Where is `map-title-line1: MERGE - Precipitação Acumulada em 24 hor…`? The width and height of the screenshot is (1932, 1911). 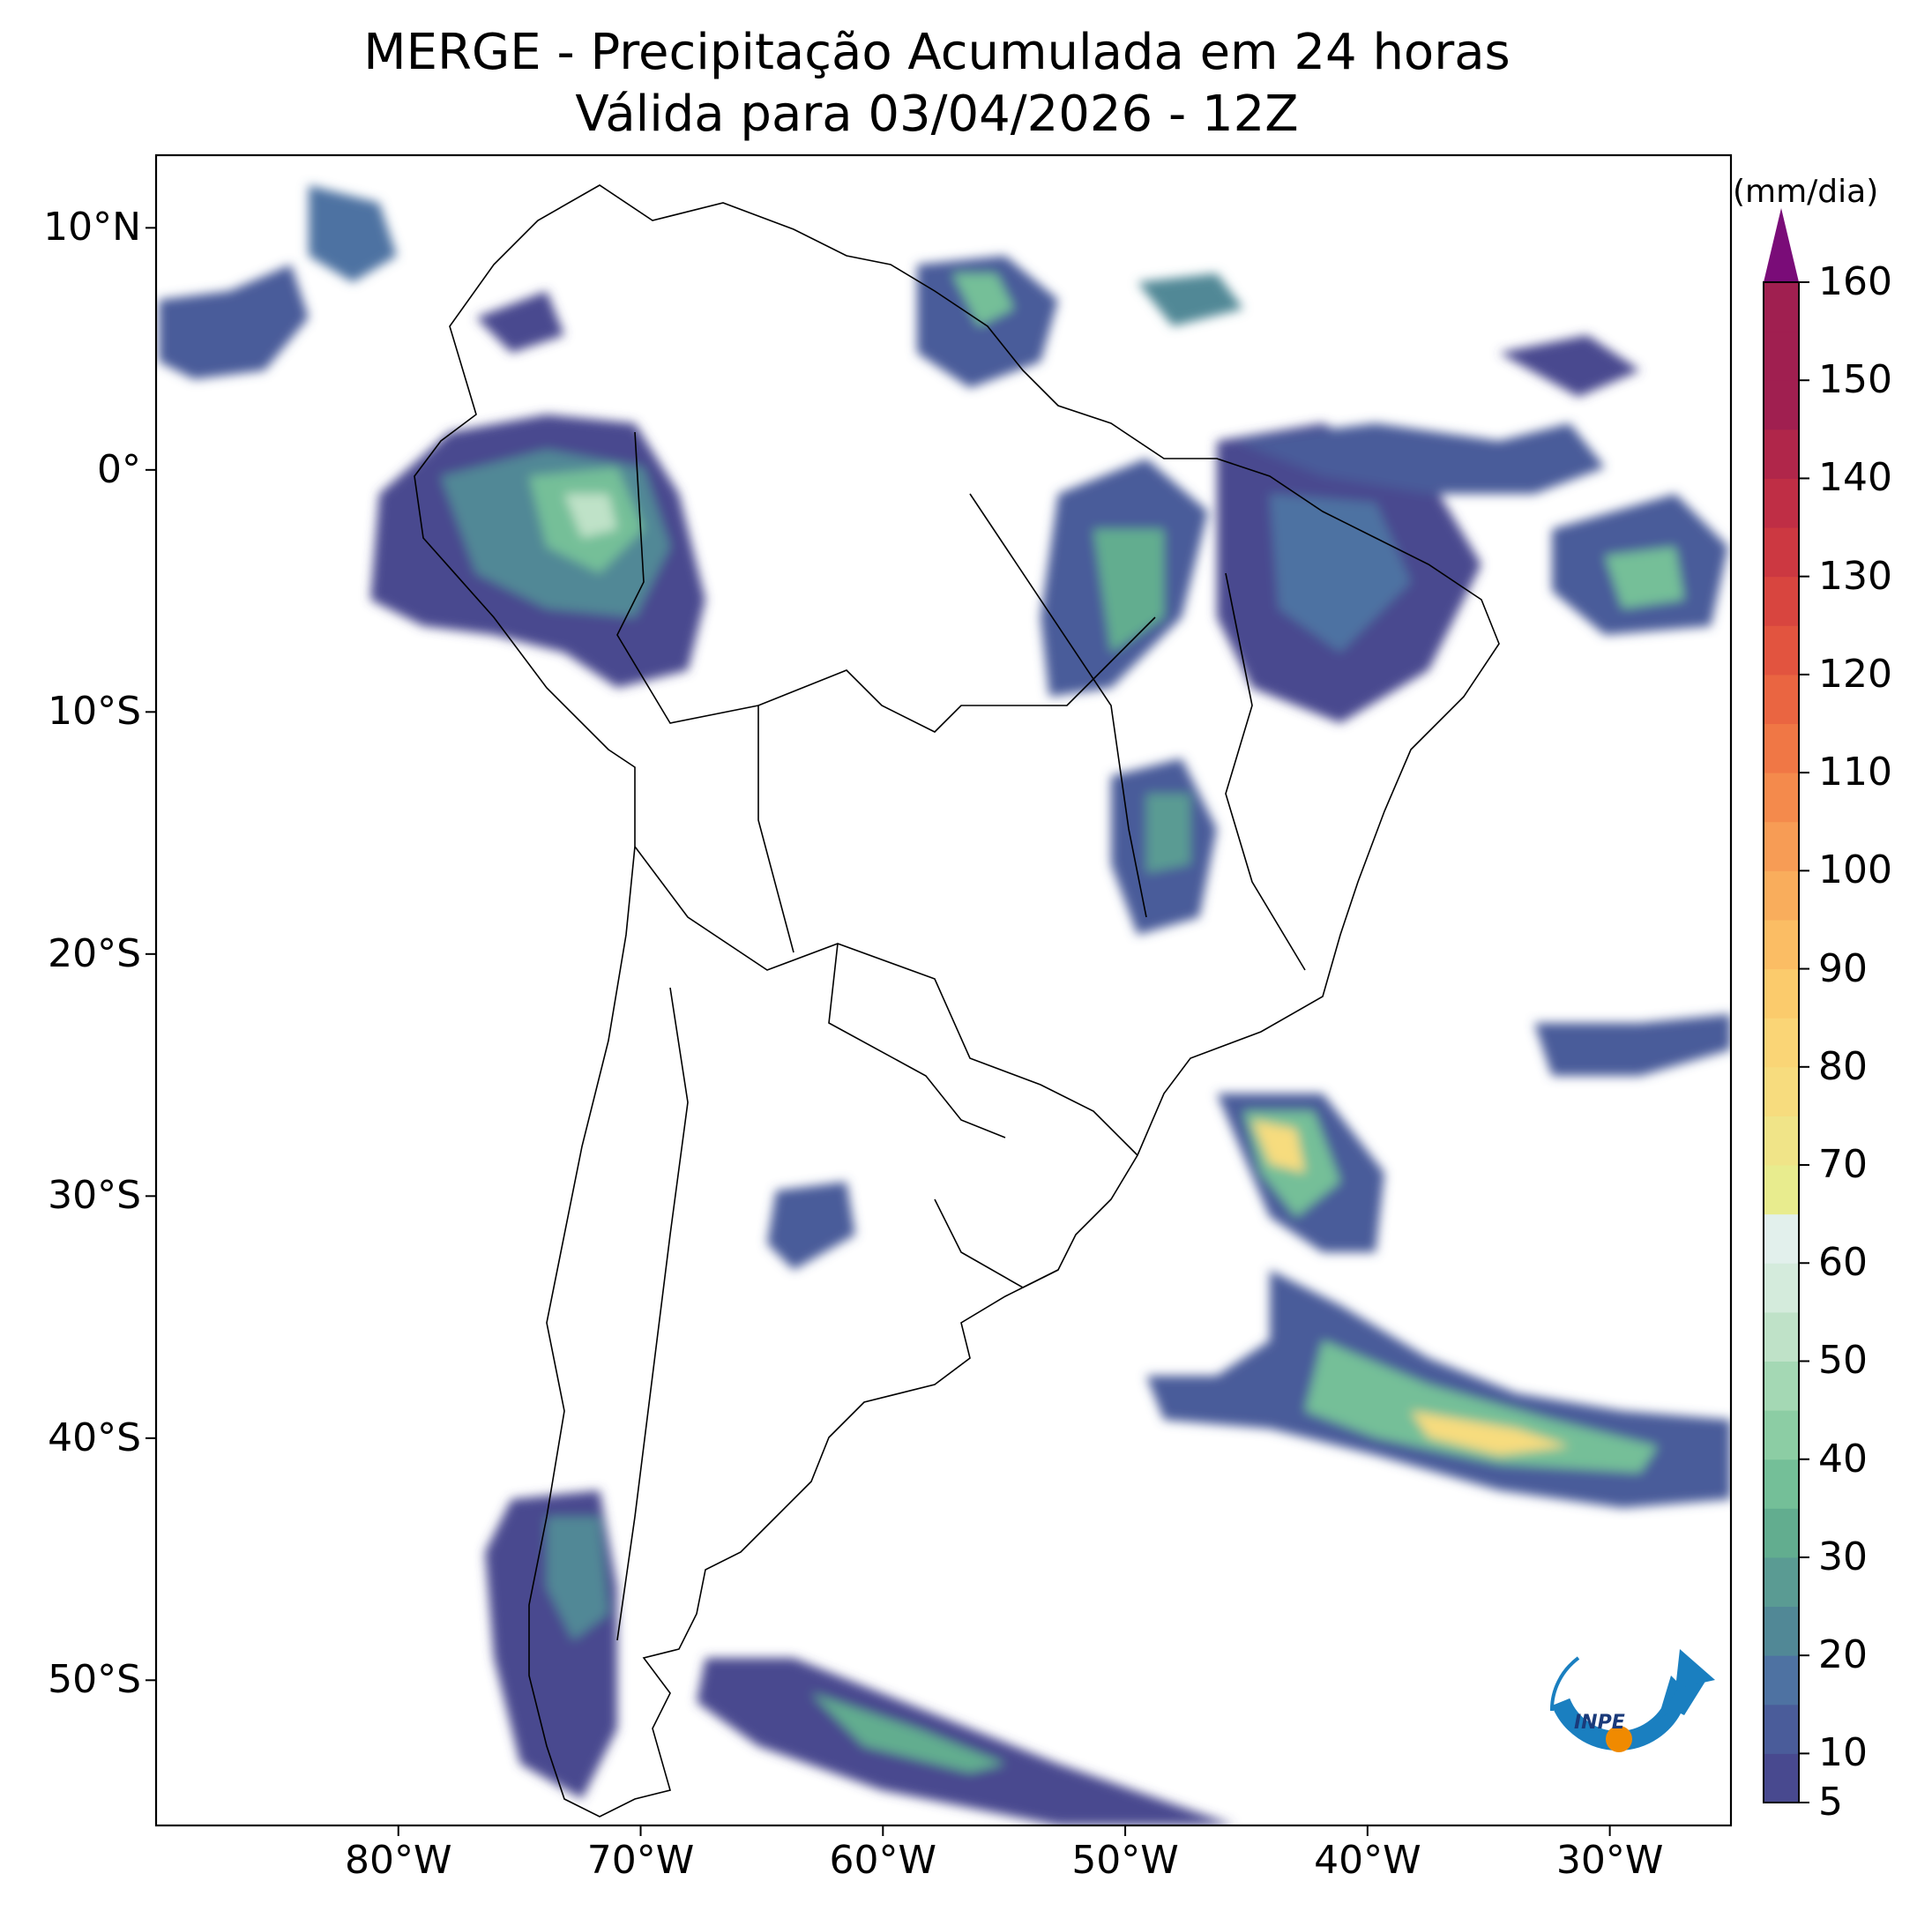 map-title-line1: MERGE - Precipitação Acumulada em 24 hor… is located at coordinates (937, 53).